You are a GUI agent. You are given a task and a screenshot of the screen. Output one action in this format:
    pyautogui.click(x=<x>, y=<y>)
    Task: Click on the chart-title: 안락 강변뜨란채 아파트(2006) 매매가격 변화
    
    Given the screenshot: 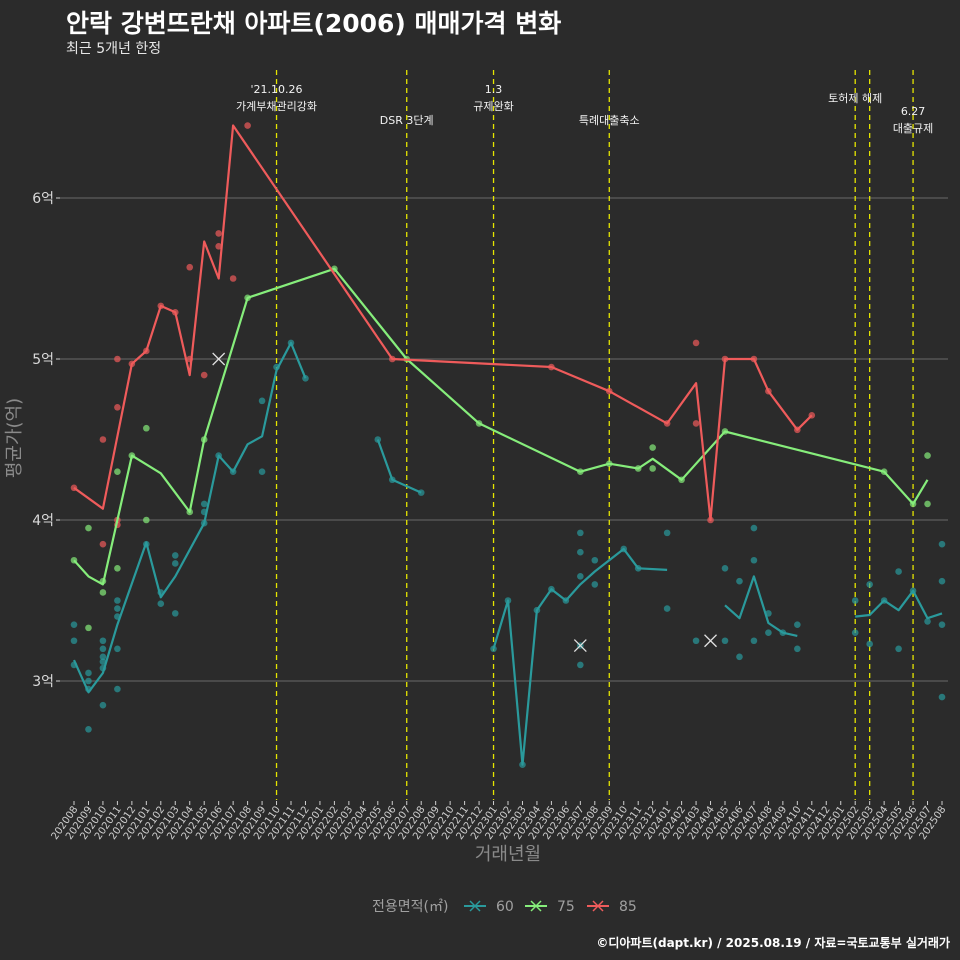 What is the action you would take?
    pyautogui.click(x=314, y=23)
    